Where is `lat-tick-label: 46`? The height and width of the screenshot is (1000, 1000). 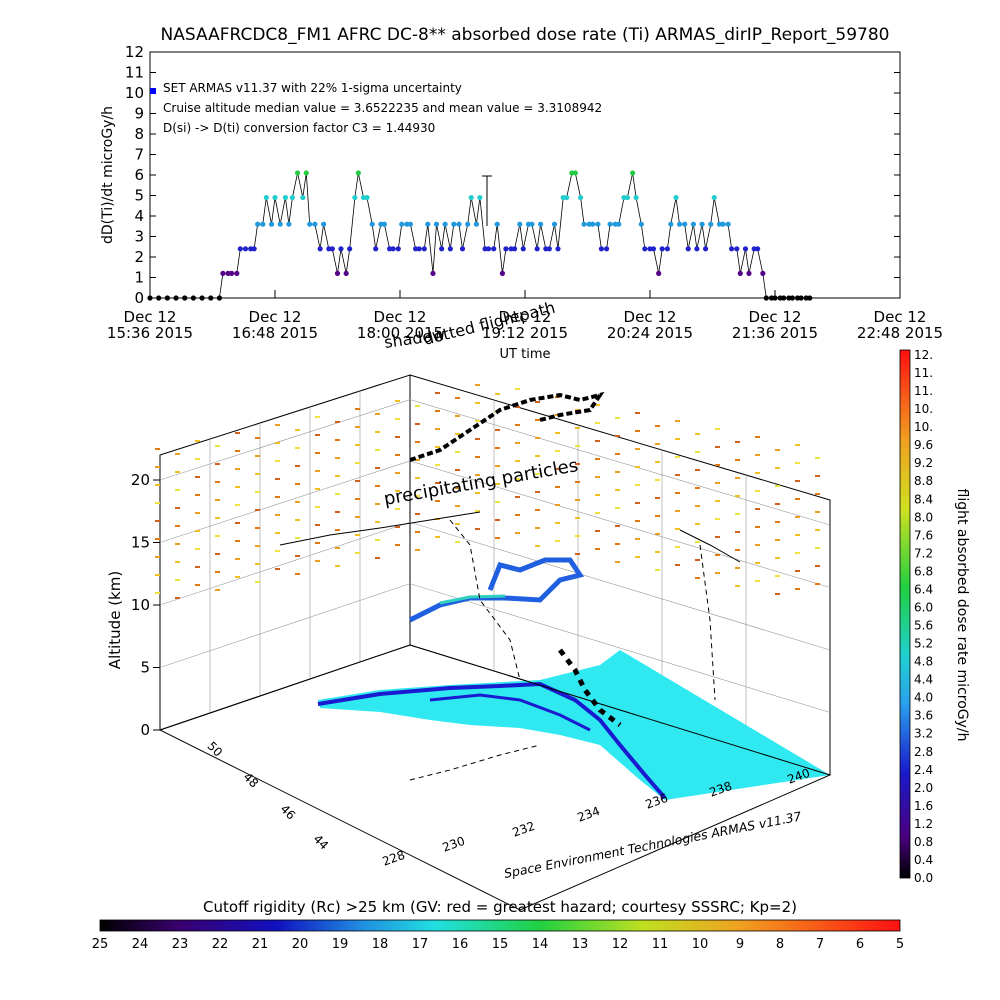 lat-tick-label: 46 is located at coordinates (287, 812).